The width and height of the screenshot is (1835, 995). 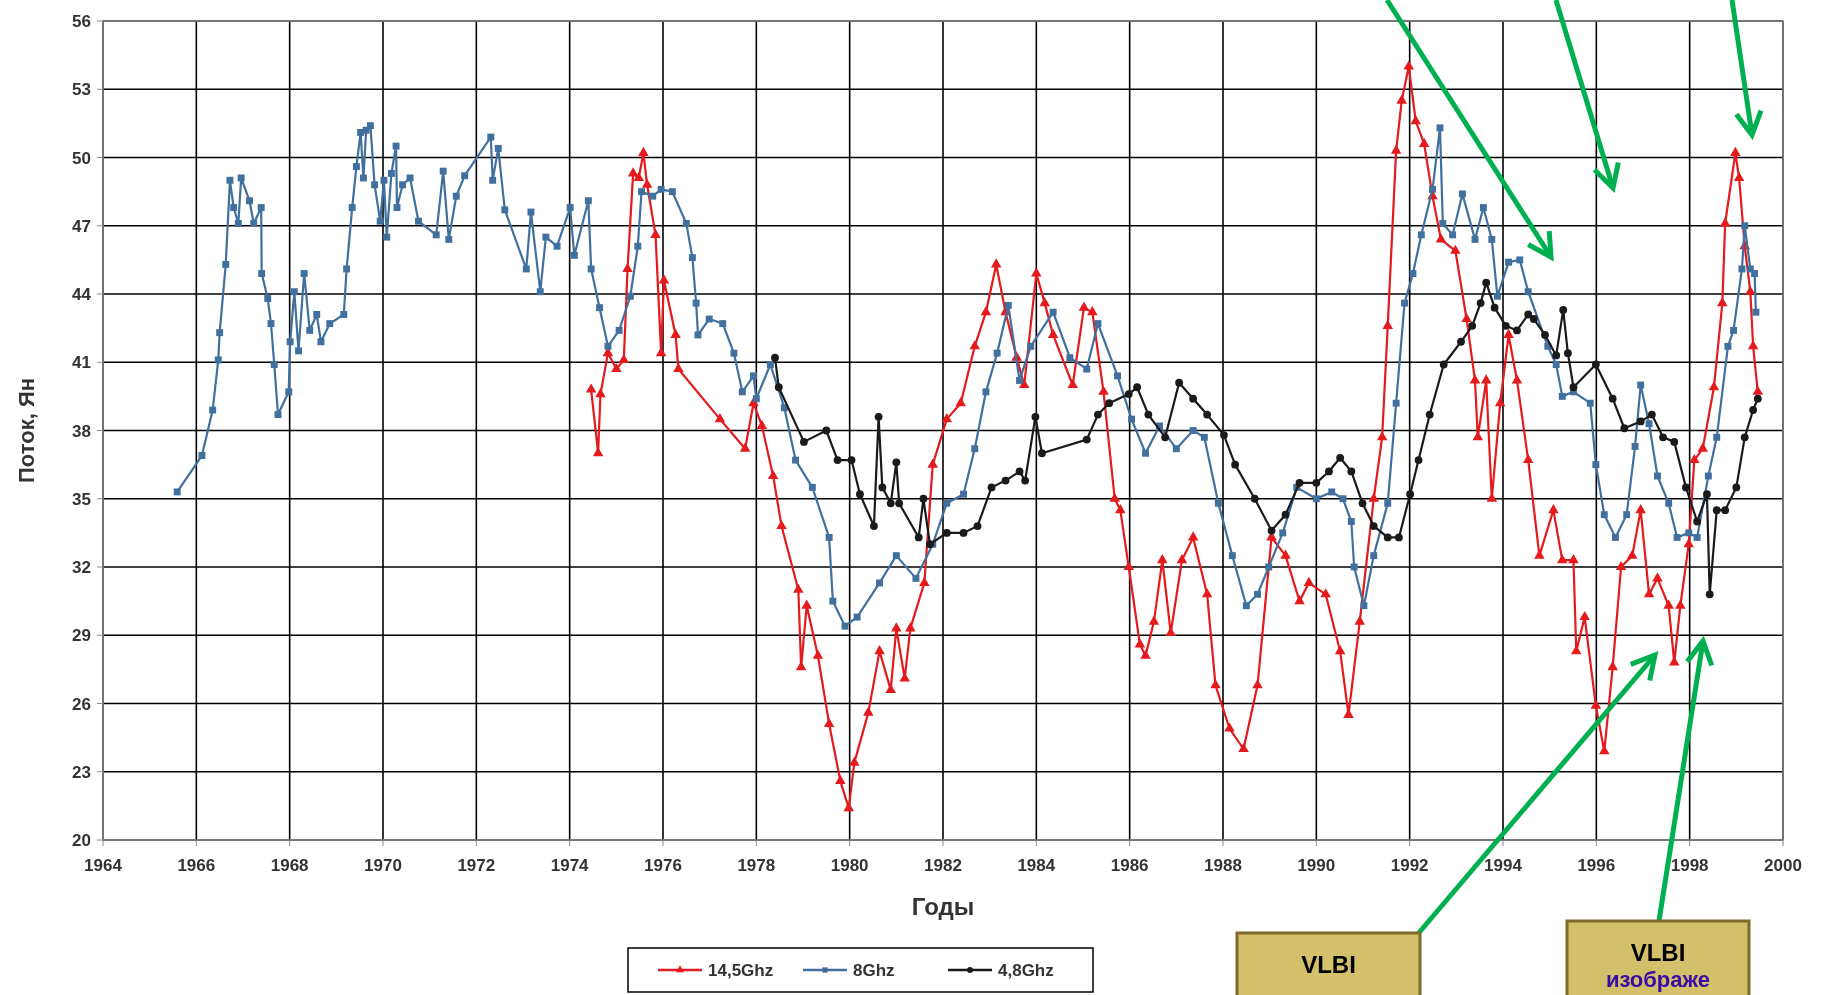 What do you see at coordinates (81, 567) in the screenshot?
I see `y-tick-label: 32` at bounding box center [81, 567].